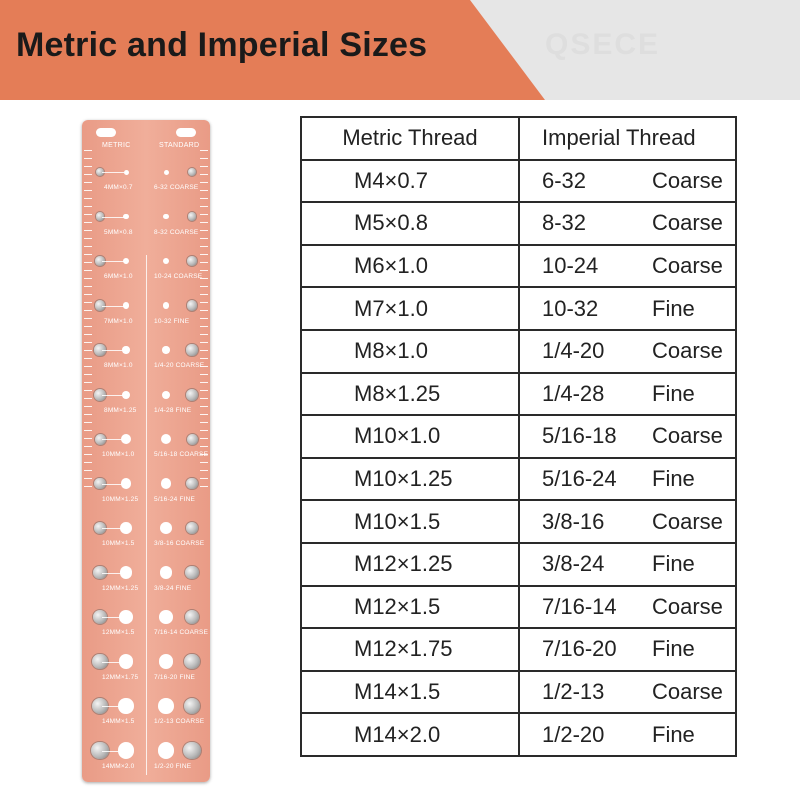 The height and width of the screenshot is (800, 800). Describe the element at coordinates (410, 394) in the screenshot. I see `metric-thread-cell: M8×1.25` at that location.